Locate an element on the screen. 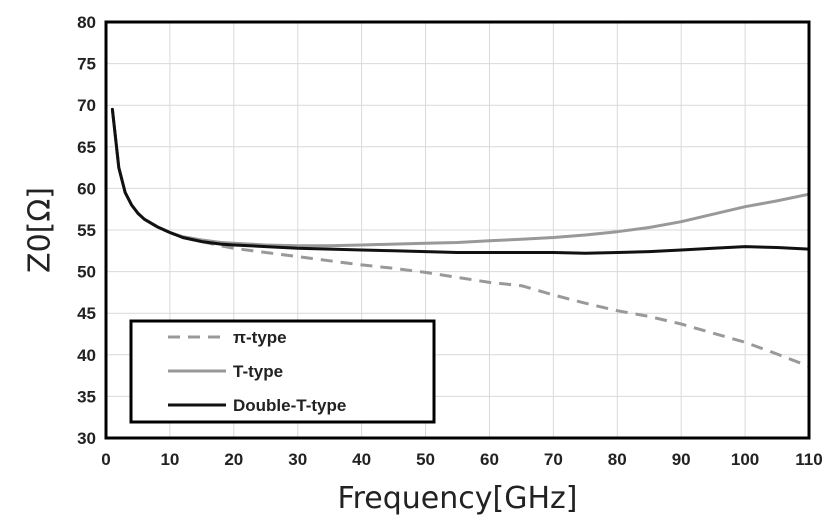  y-tick-label: 55 is located at coordinates (86, 230).